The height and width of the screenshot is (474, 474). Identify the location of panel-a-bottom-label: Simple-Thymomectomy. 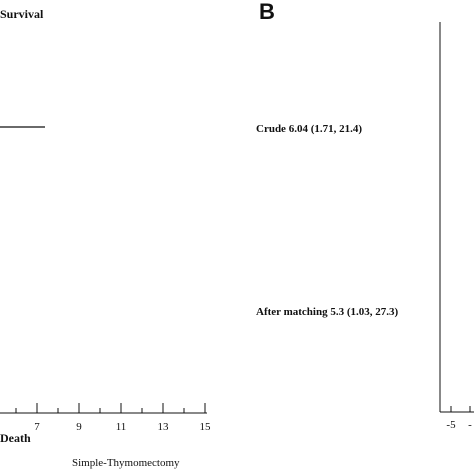
(126, 463).